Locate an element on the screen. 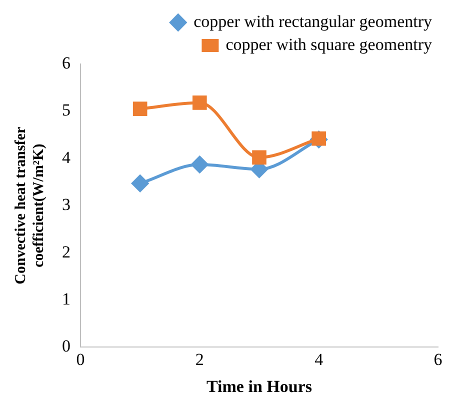  legend-label: copper with rectangular geomentry is located at coordinates (313, 21).